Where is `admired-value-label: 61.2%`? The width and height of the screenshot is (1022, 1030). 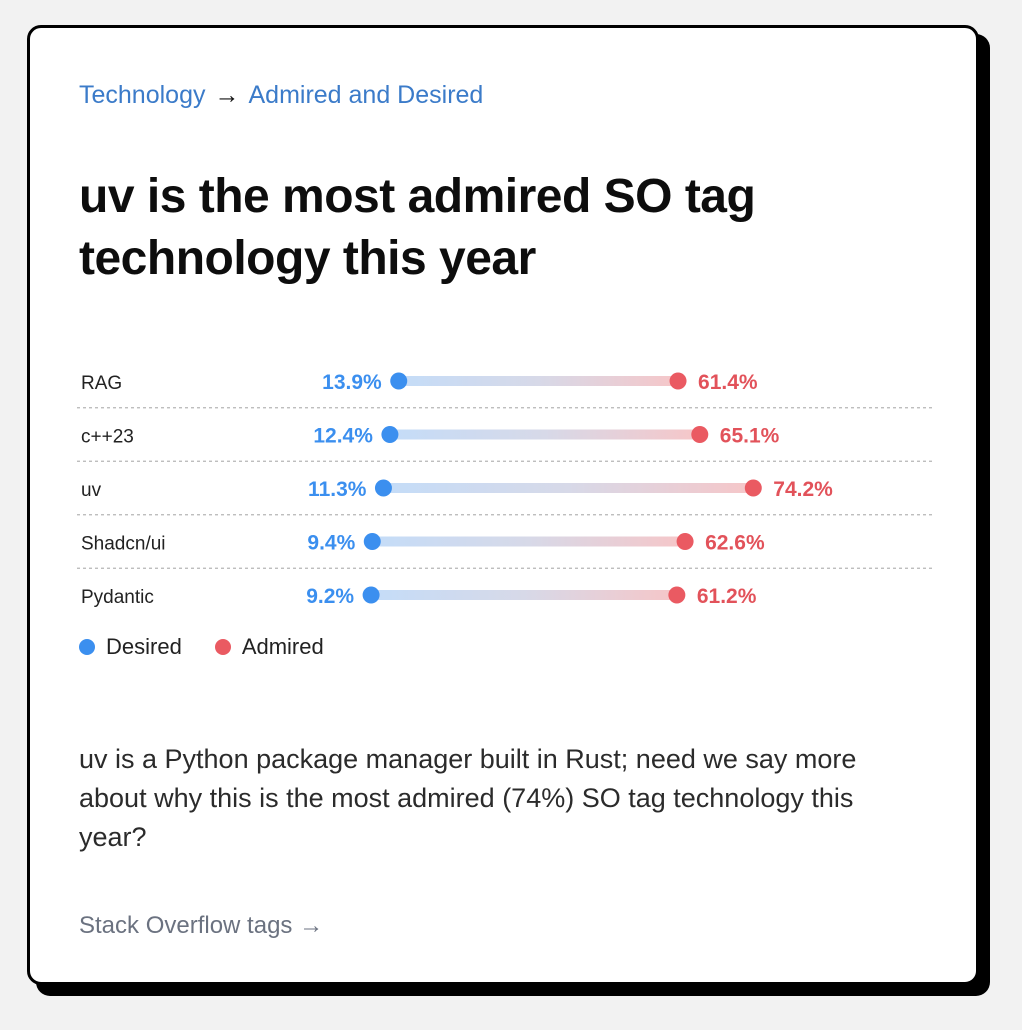 admired-value-label: 61.2% is located at coordinates (727, 596).